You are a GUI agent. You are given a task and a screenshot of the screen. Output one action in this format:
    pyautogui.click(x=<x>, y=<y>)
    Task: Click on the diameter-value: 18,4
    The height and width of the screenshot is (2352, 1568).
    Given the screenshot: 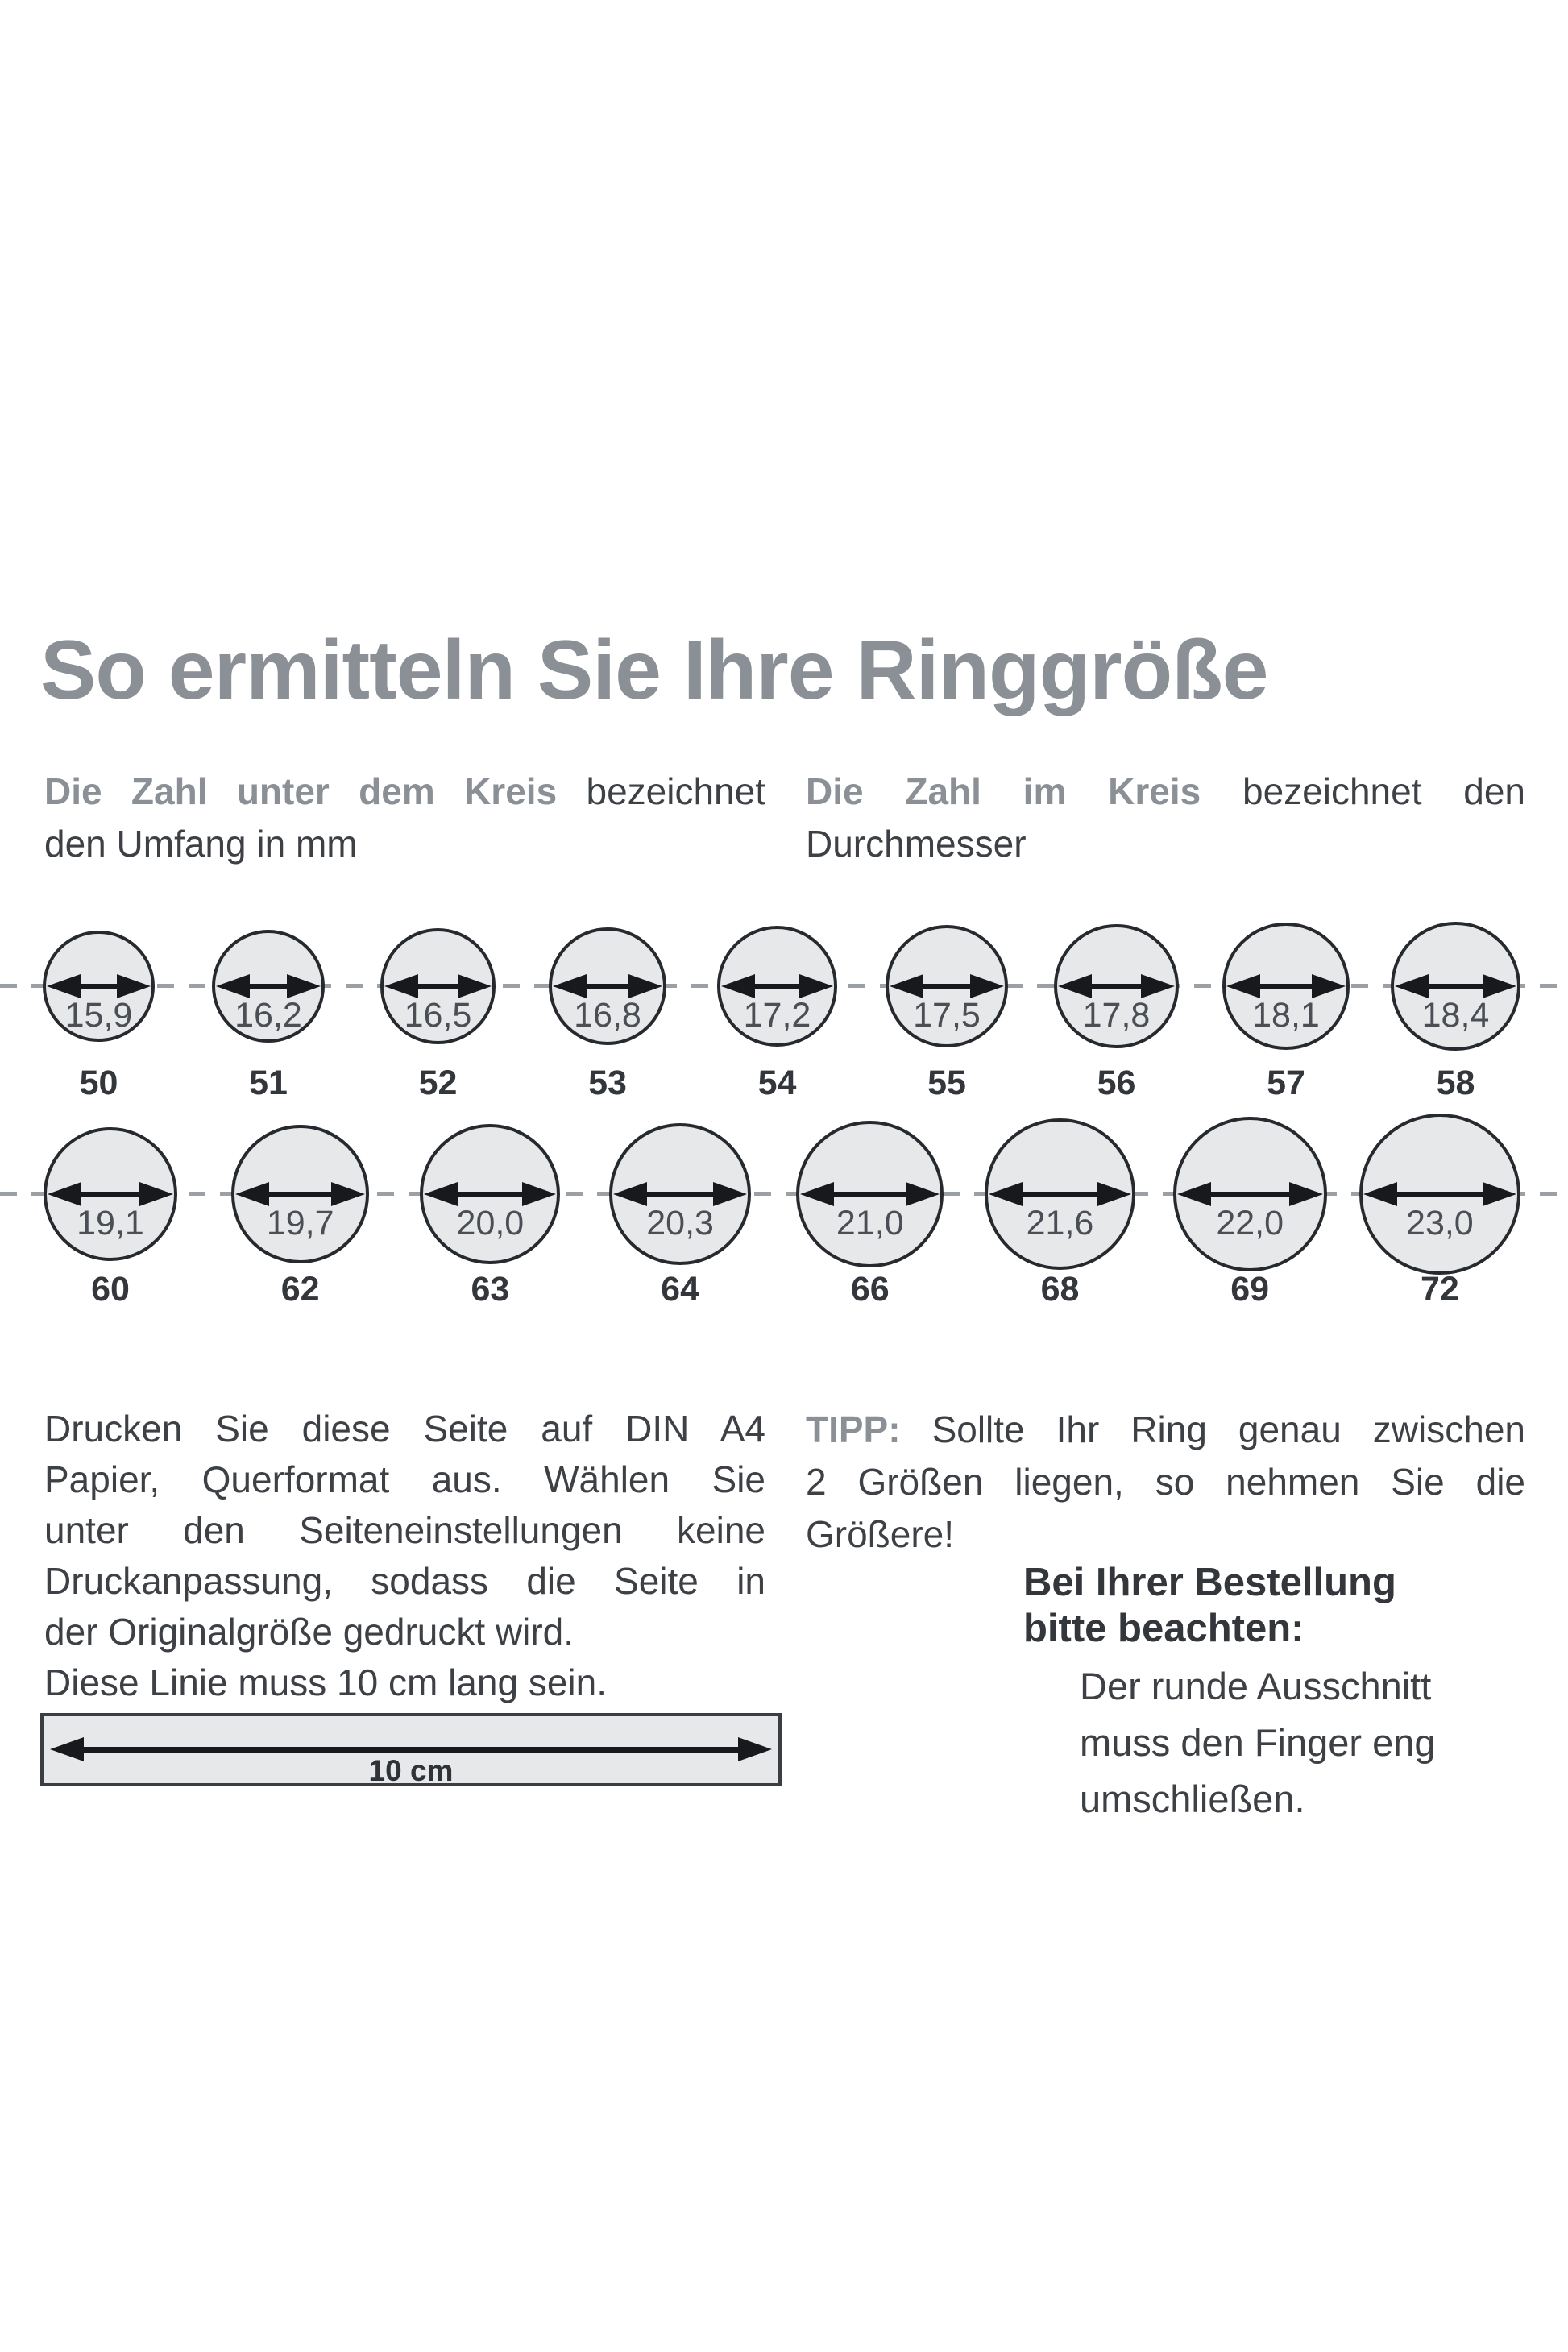 What is the action you would take?
    pyautogui.click(x=1455, y=1015)
    